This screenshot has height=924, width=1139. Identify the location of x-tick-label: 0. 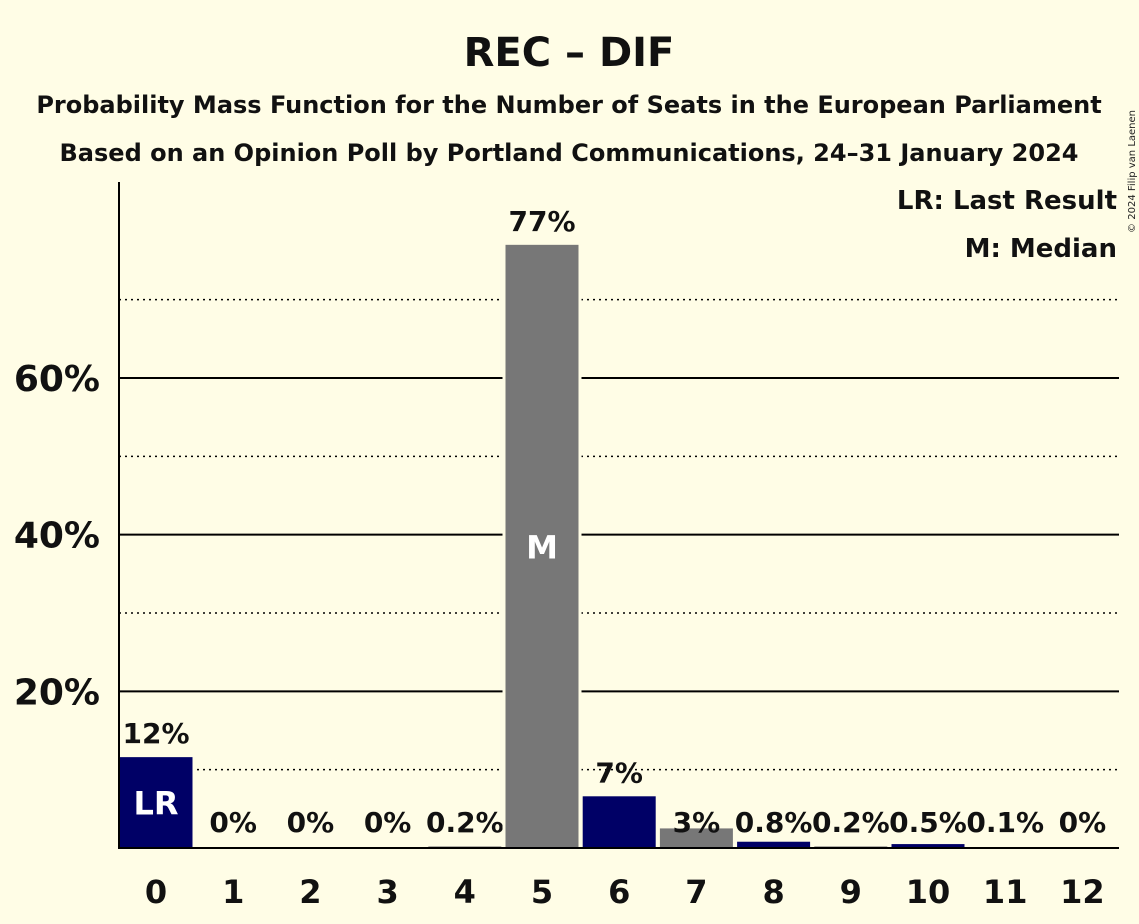
(156, 892).